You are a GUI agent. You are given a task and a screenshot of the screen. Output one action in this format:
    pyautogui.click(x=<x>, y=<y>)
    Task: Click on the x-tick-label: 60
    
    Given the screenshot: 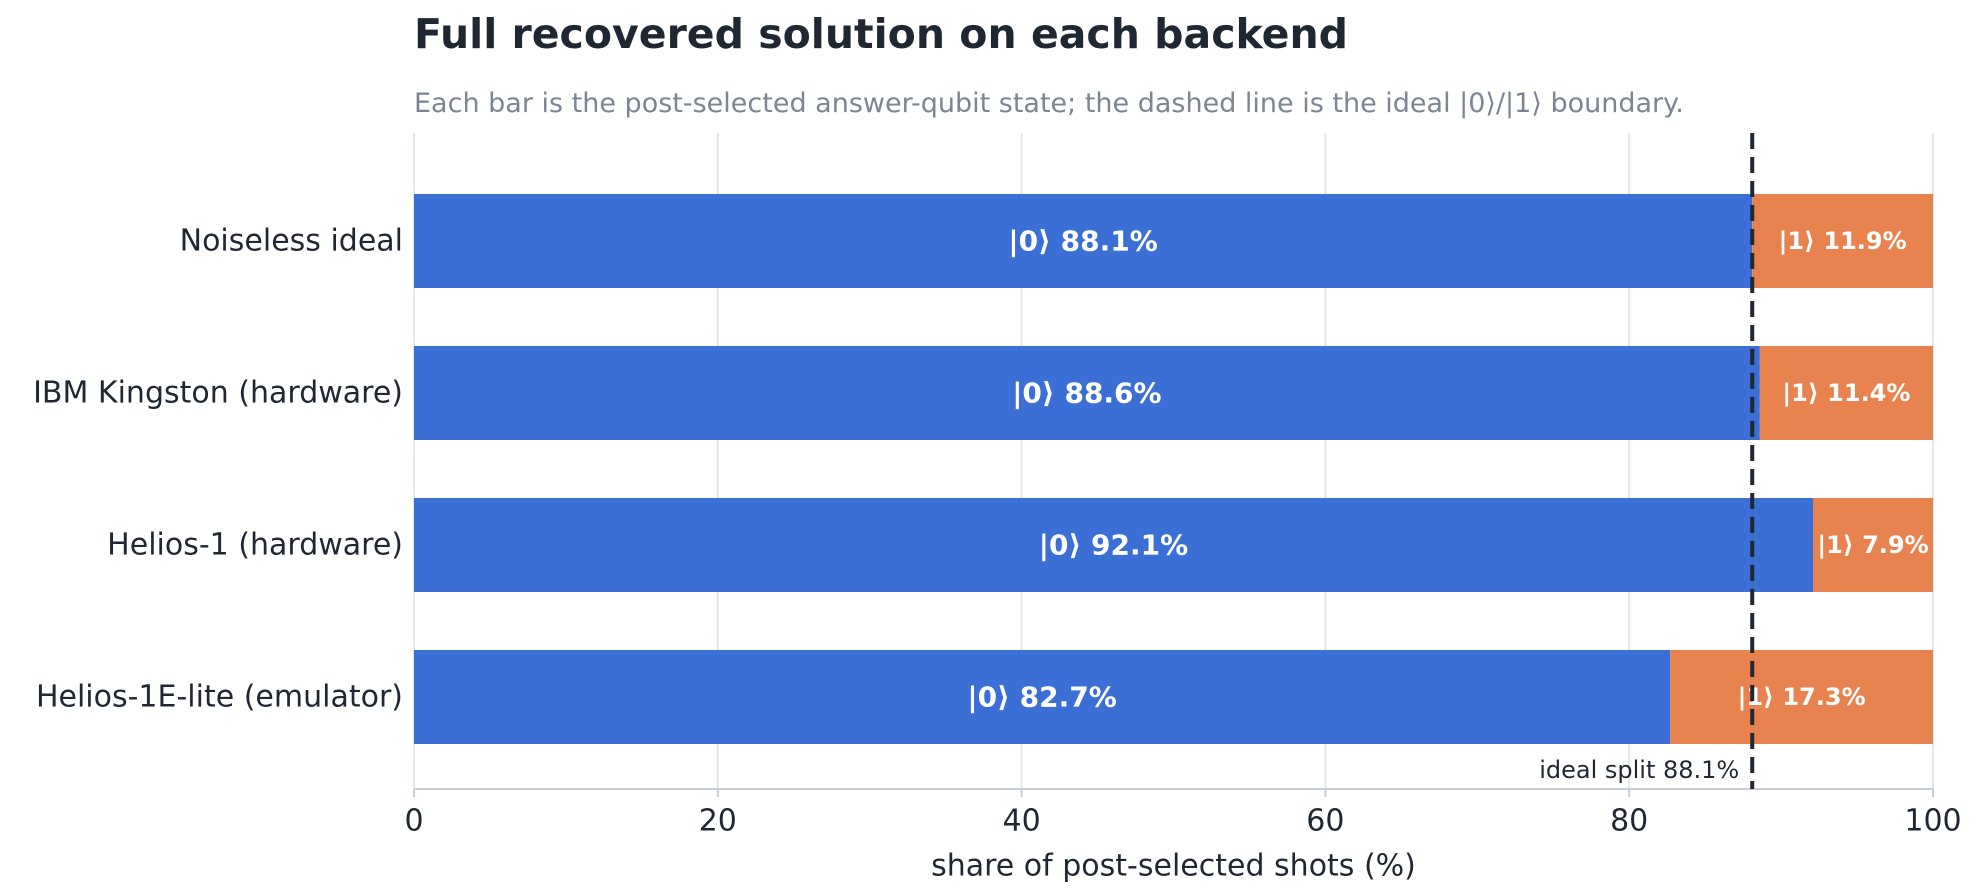 What is the action you would take?
    pyautogui.click(x=1325, y=821)
    